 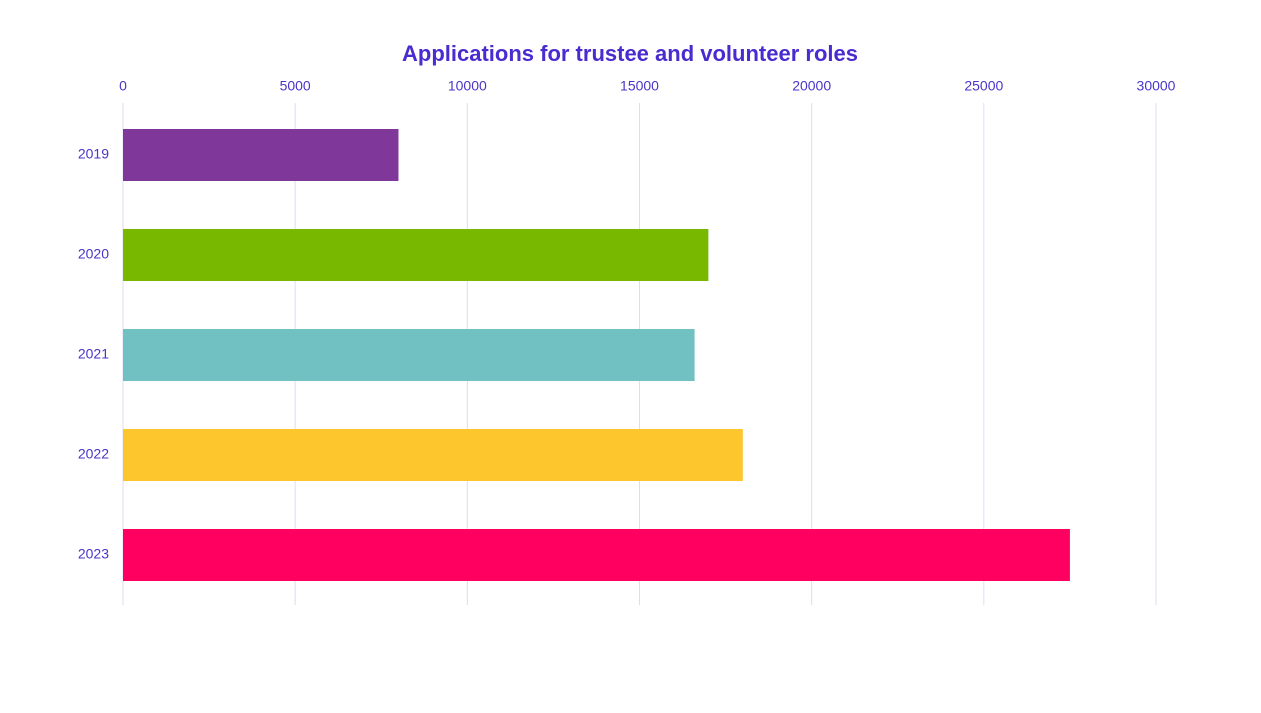 What do you see at coordinates (93, 154) in the screenshot?
I see `y-tick-label: 2019` at bounding box center [93, 154].